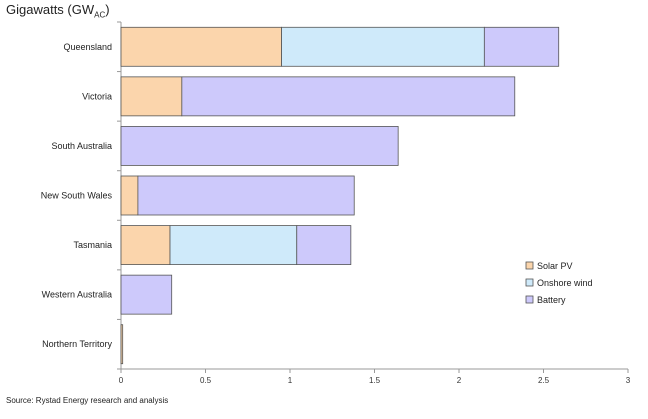 Image resolution: width=648 pixels, height=419 pixels. Describe the element at coordinates (87, 47) in the screenshot. I see `category-label: Queensland` at that location.